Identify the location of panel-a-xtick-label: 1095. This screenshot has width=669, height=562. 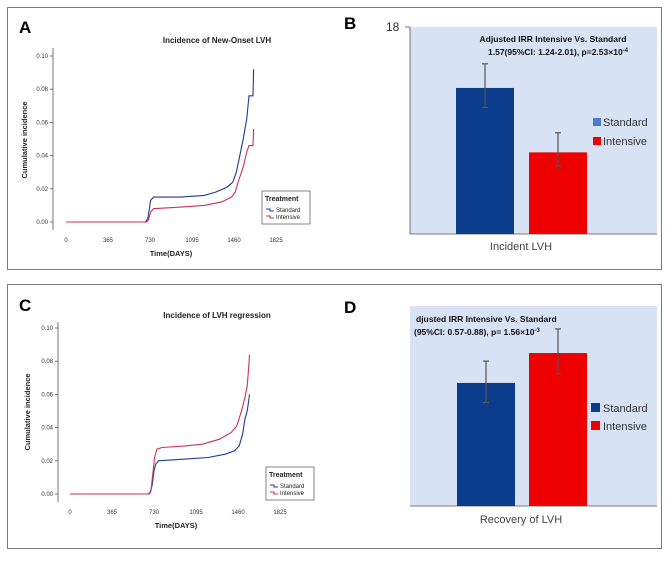
(192, 241).